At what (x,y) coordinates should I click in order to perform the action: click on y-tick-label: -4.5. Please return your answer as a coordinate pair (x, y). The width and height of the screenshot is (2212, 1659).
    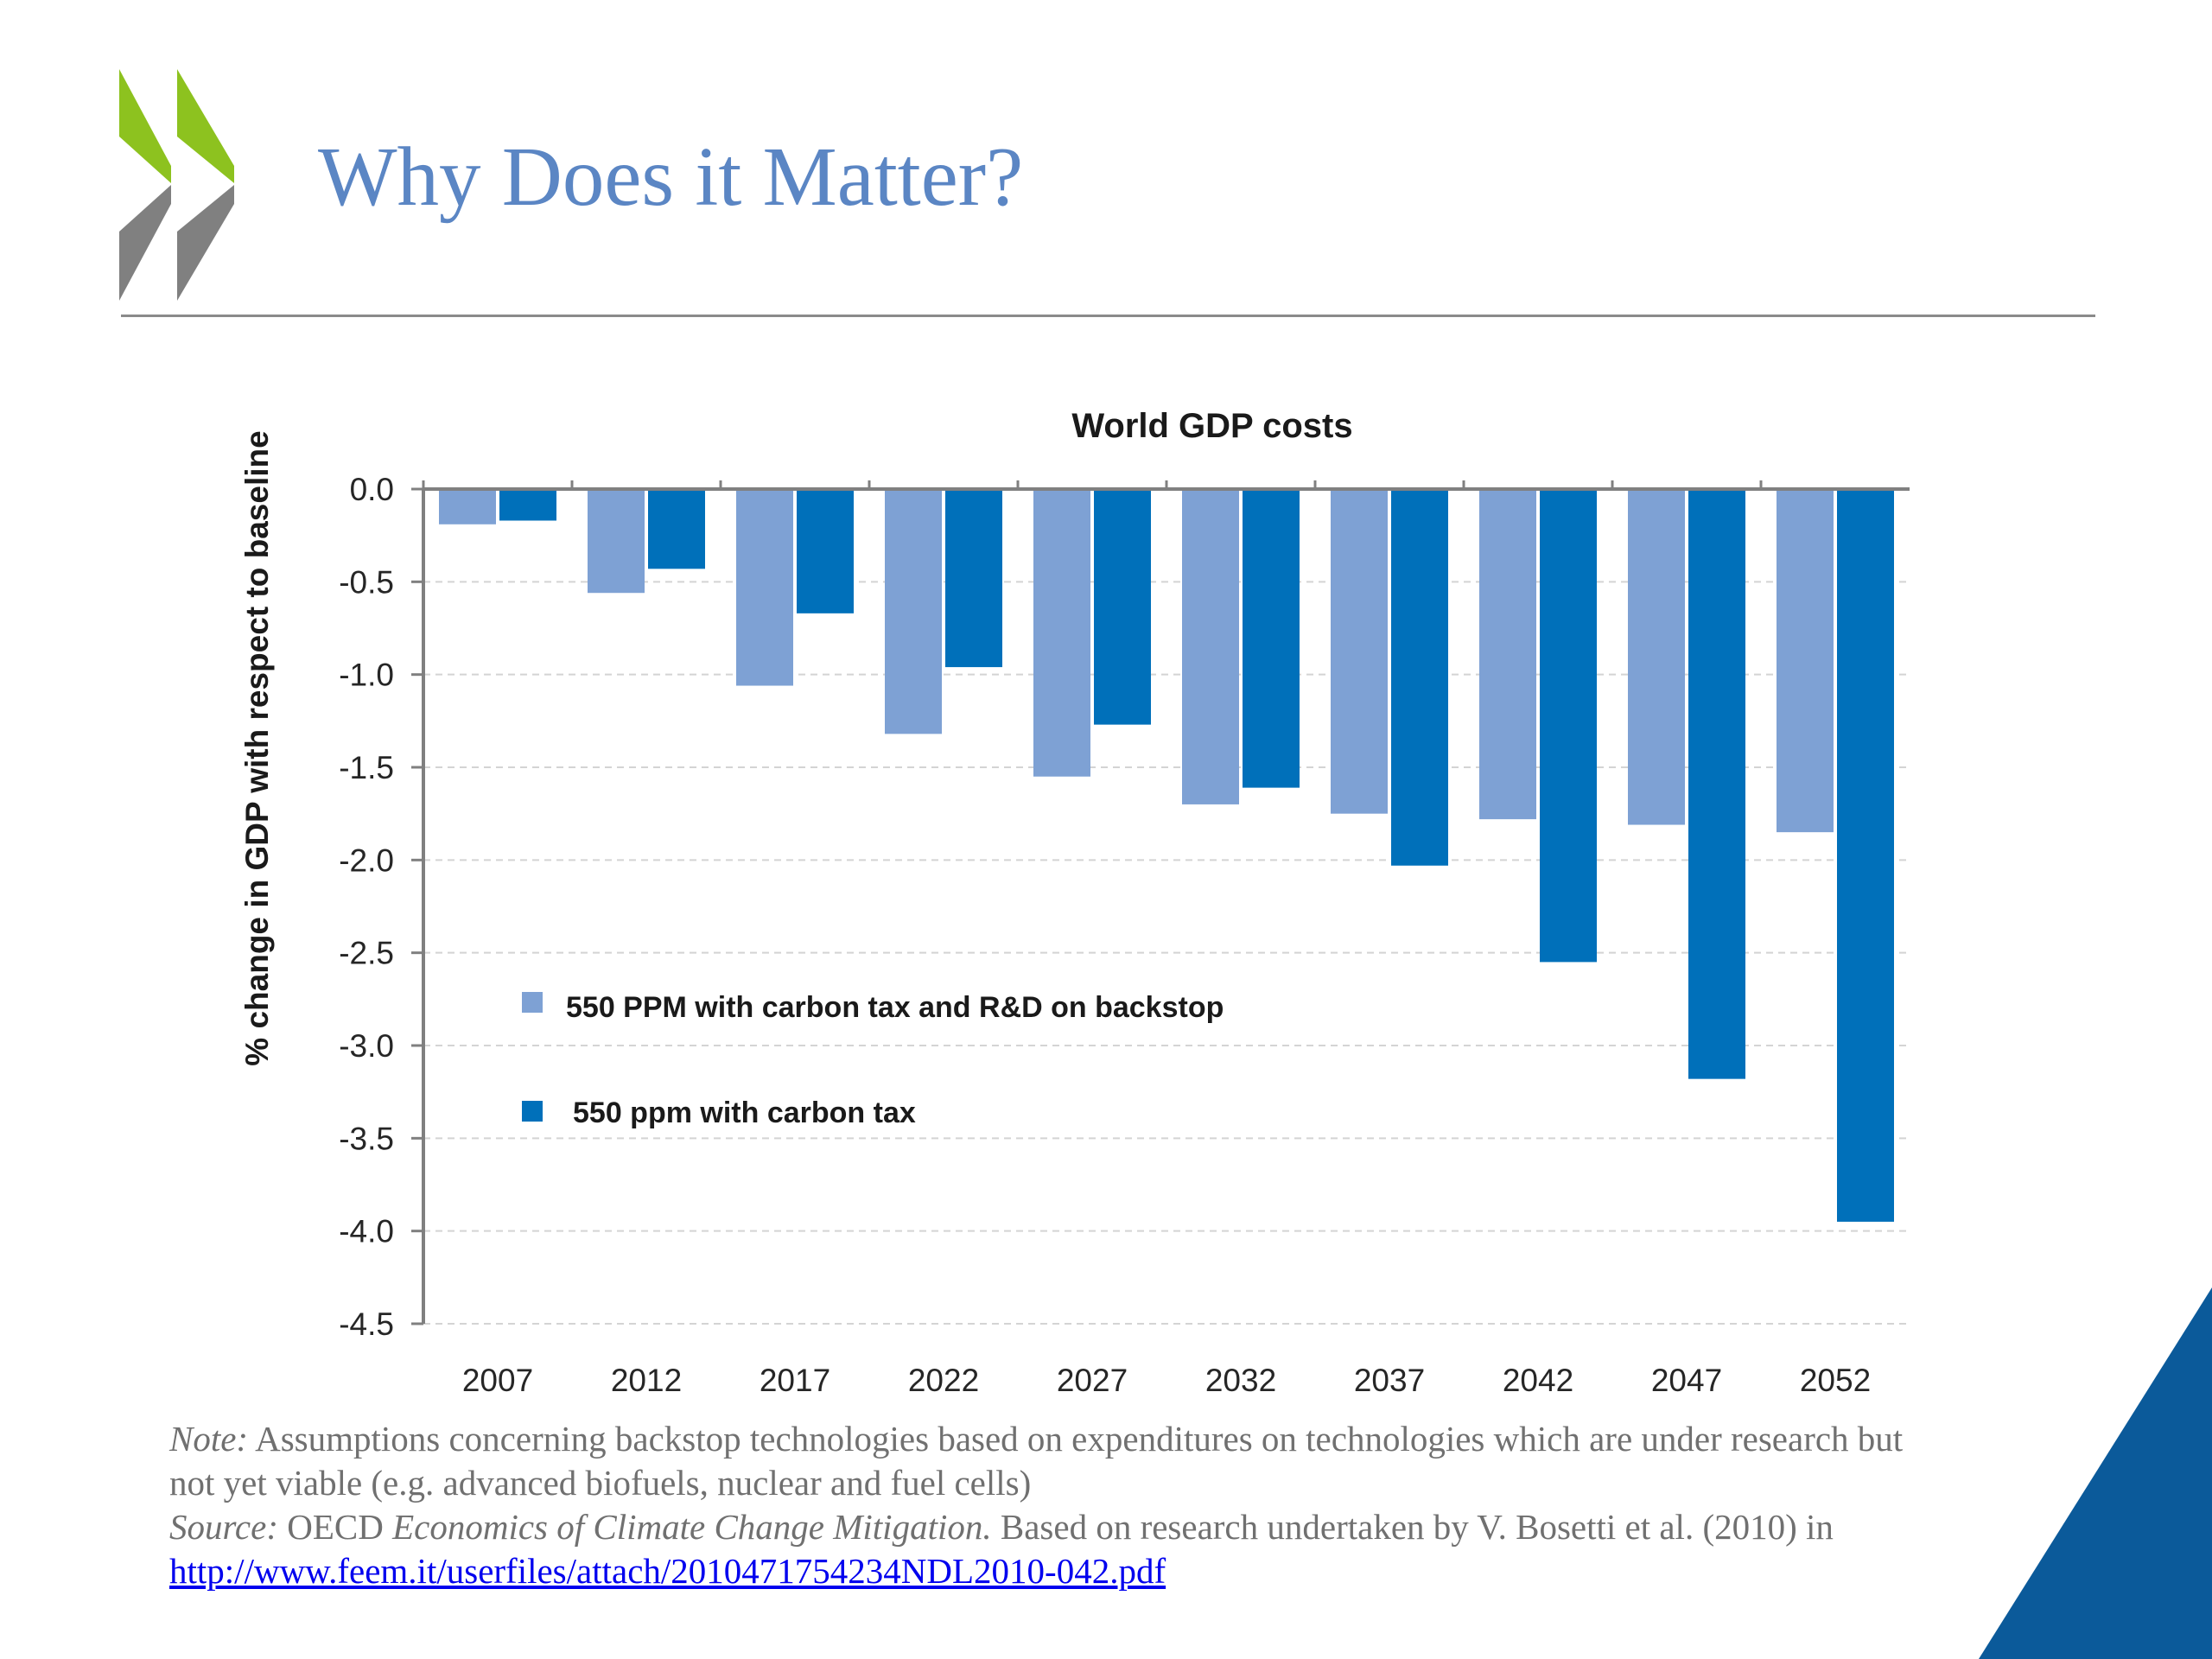
    Looking at the image, I should click on (366, 1324).